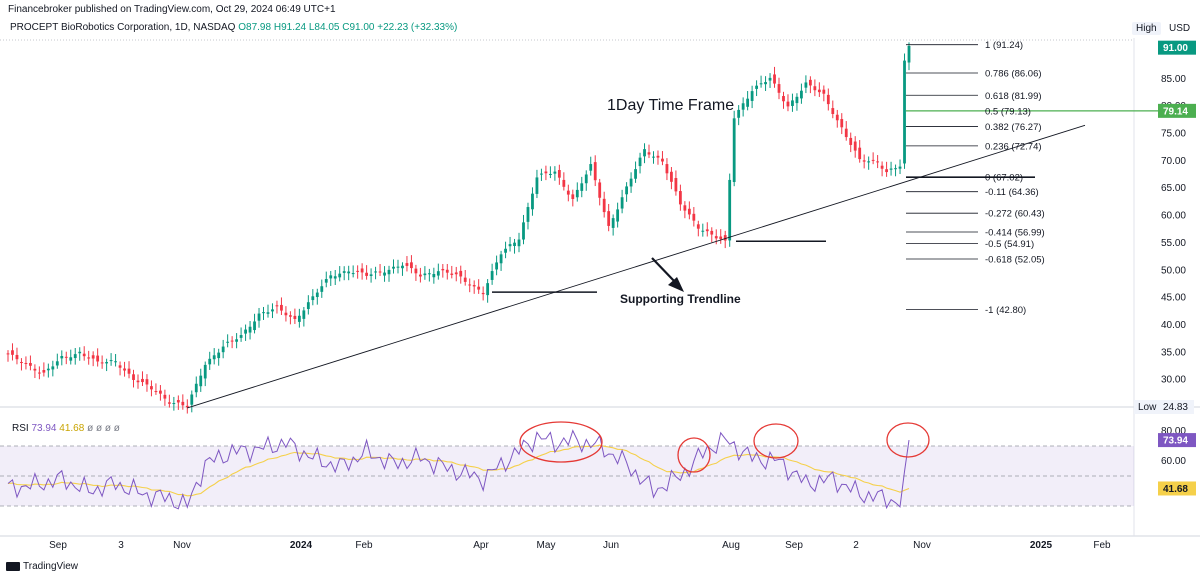  I want to click on currency-label: USD, so click(1180, 28).